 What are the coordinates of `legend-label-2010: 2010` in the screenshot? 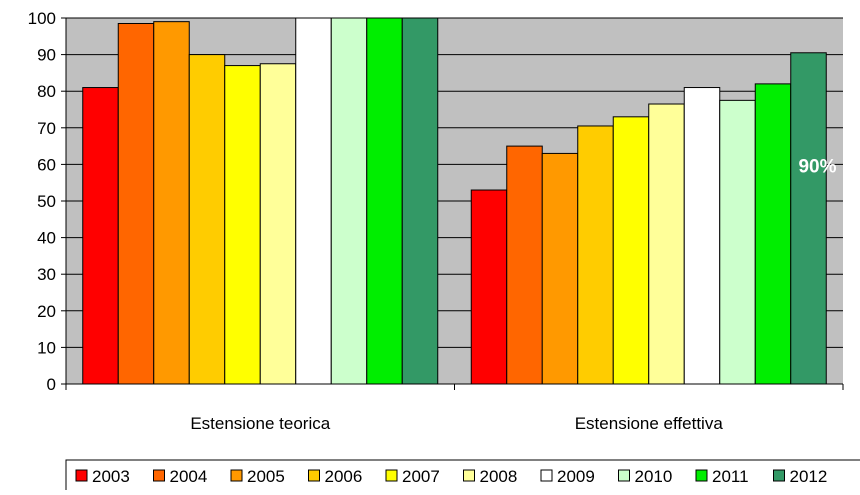 It's located at (654, 476).